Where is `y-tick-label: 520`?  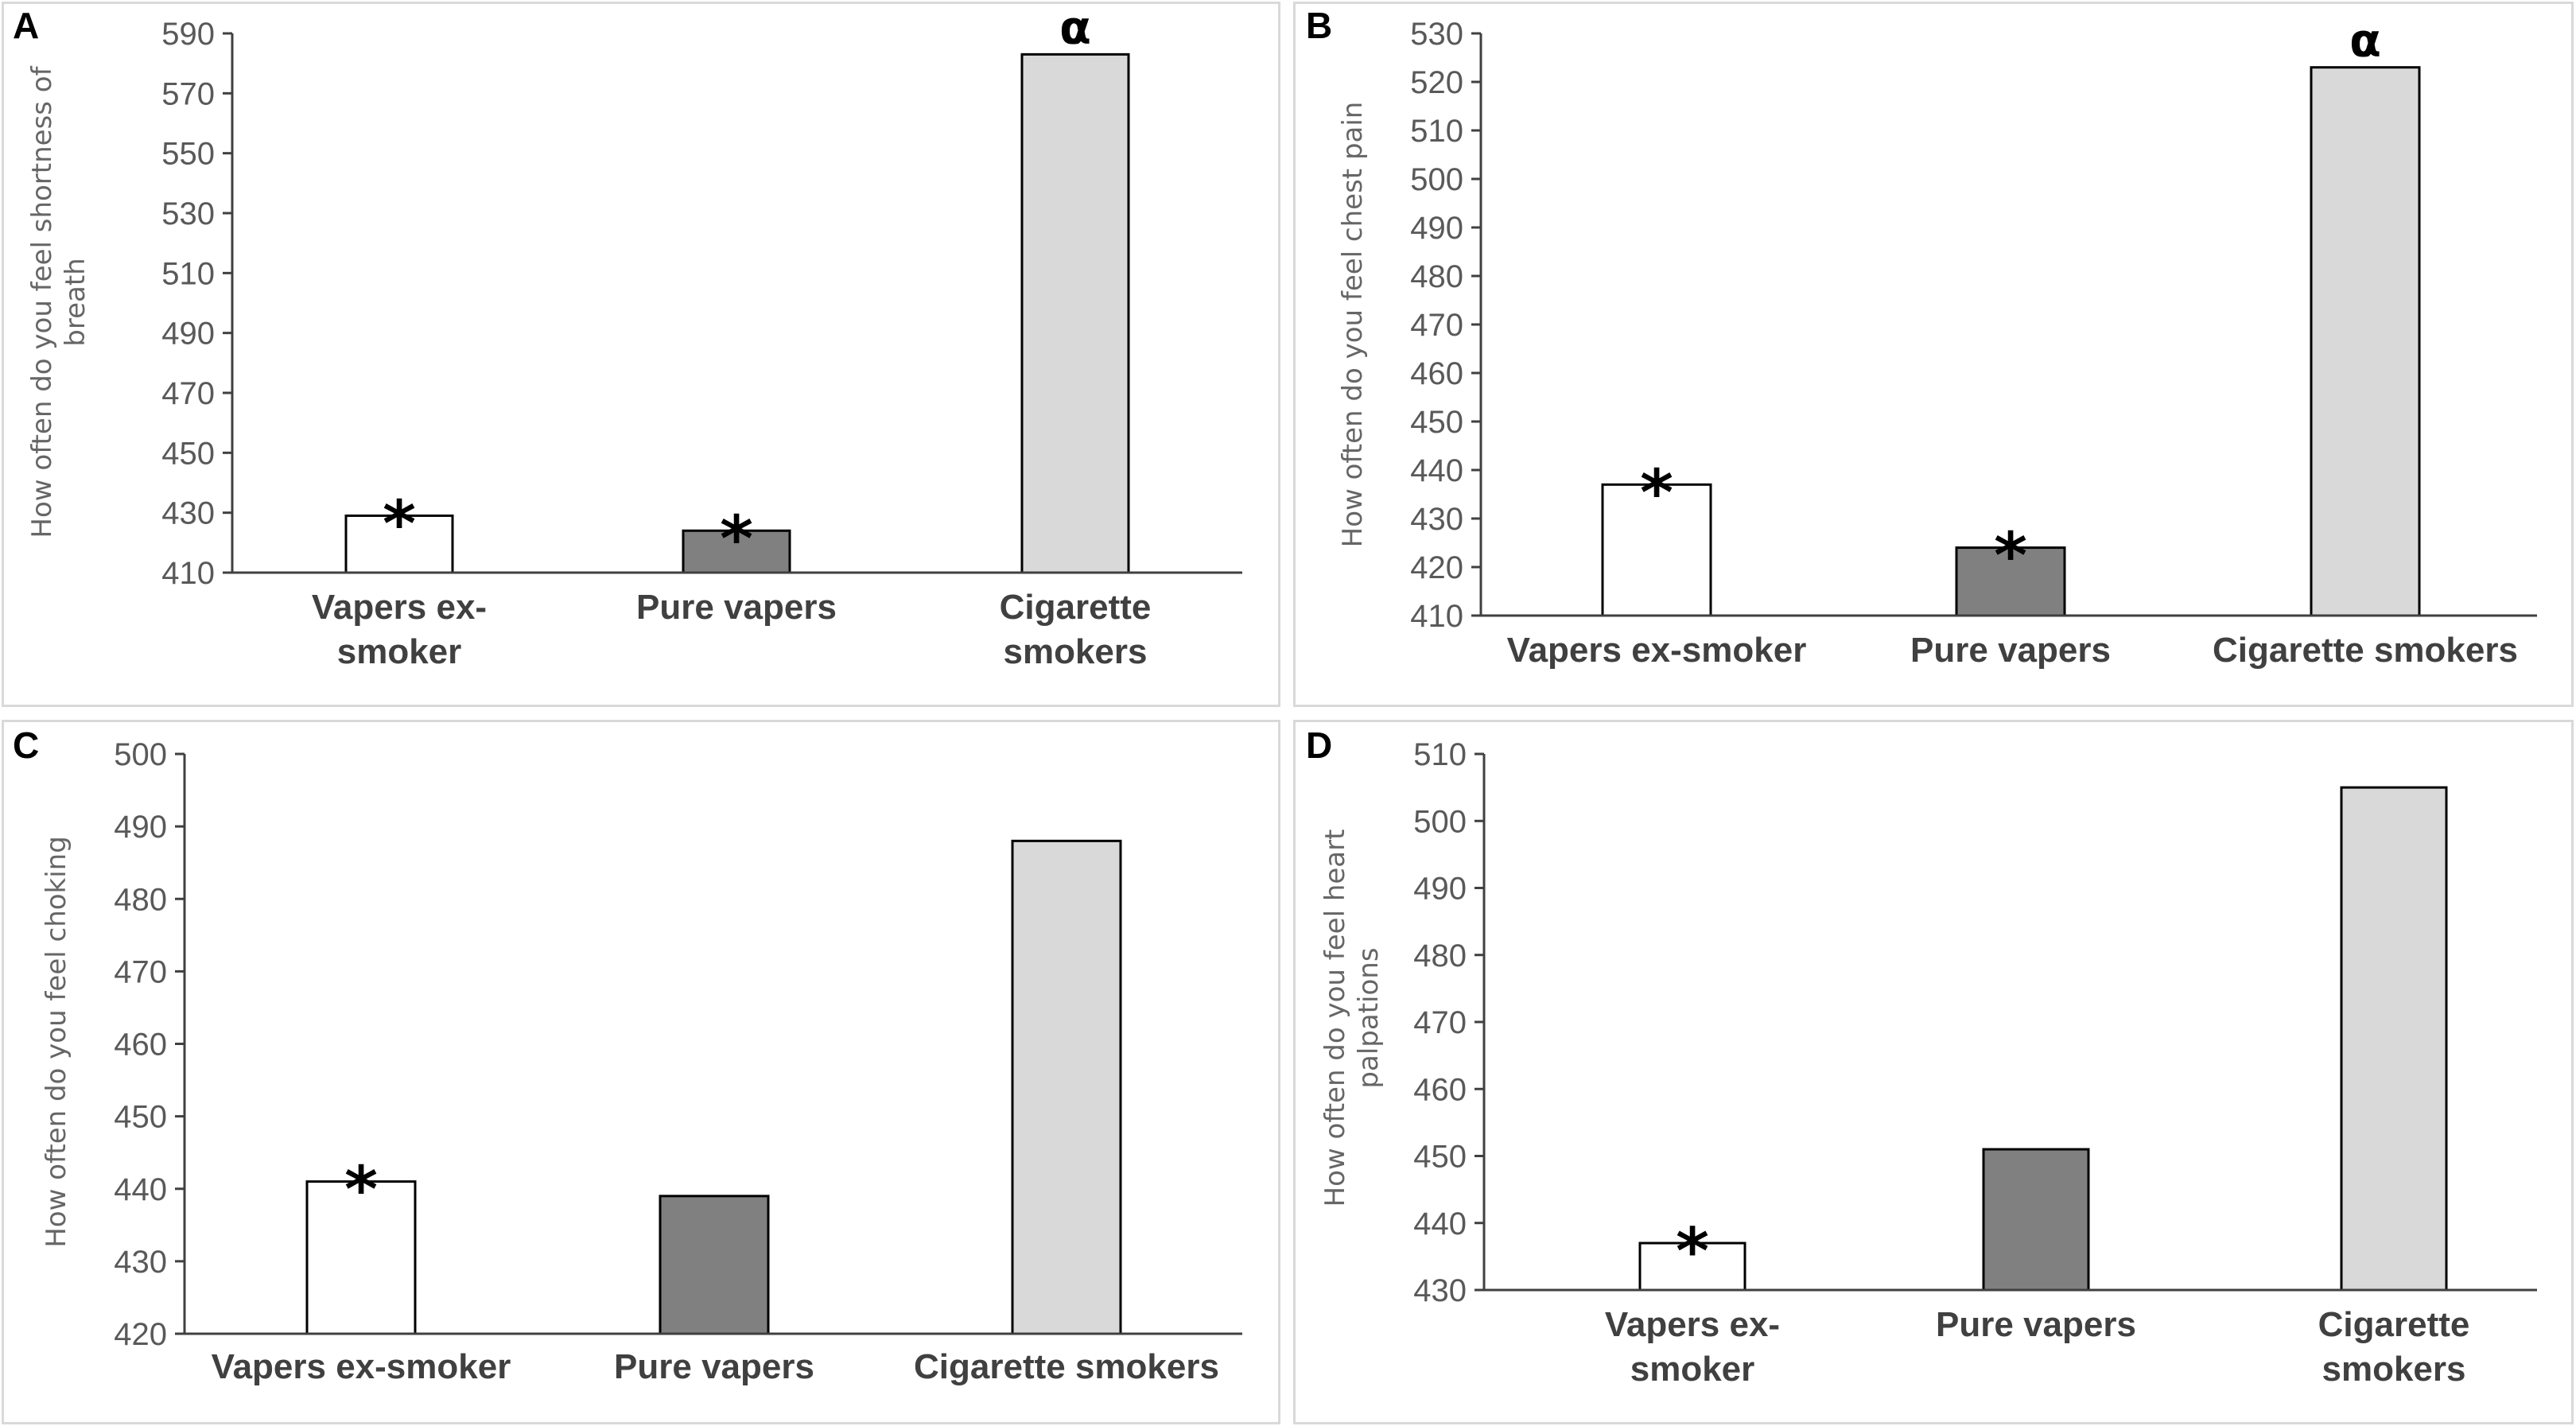 y-tick-label: 520 is located at coordinates (1436, 82).